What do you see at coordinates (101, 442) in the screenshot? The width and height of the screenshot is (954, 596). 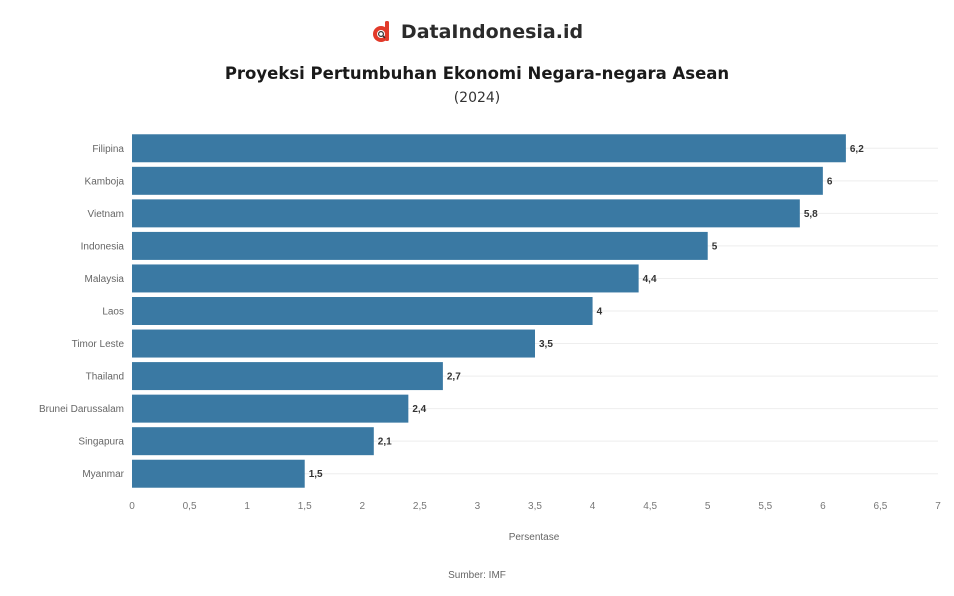 I see `category-label: Singapura` at bounding box center [101, 442].